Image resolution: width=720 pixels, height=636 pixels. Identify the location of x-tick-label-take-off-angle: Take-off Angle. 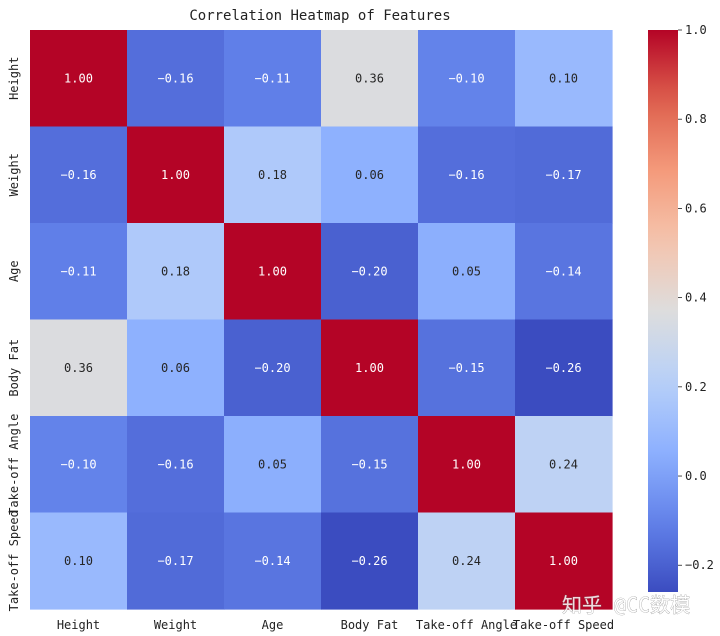
(466, 625).